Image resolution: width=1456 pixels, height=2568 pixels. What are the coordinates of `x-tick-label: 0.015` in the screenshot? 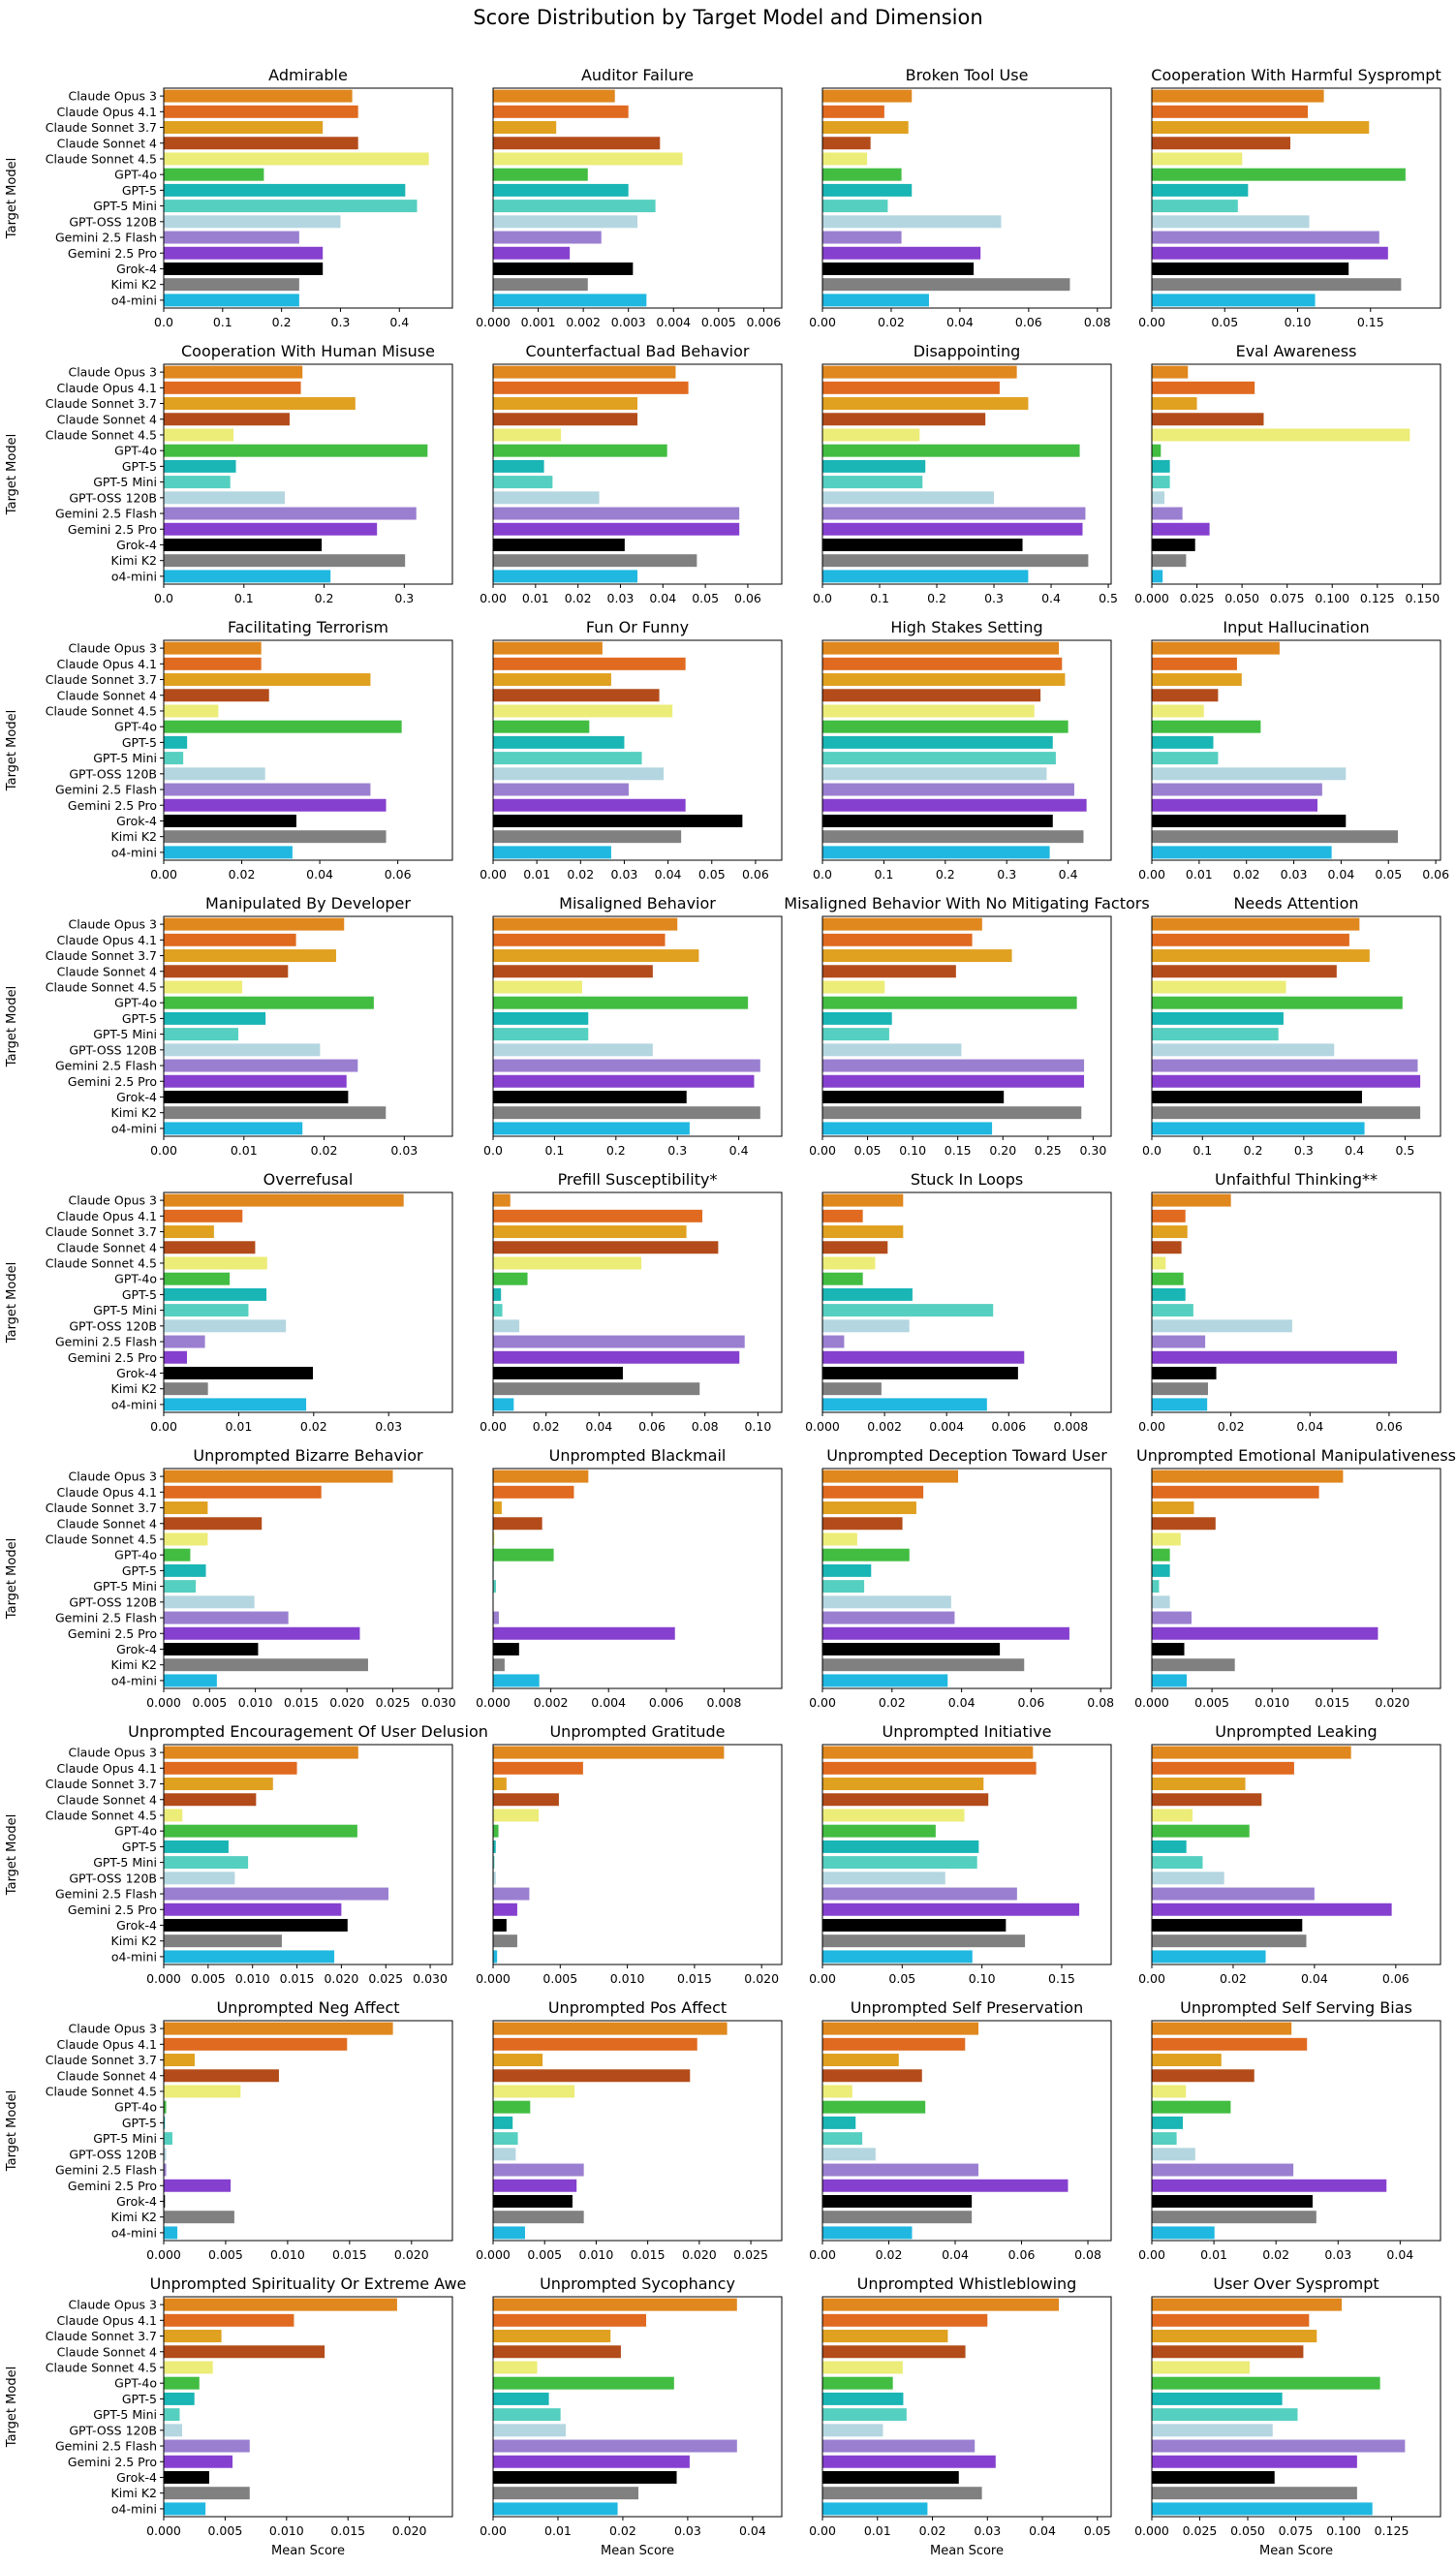 It's located at (297, 1978).